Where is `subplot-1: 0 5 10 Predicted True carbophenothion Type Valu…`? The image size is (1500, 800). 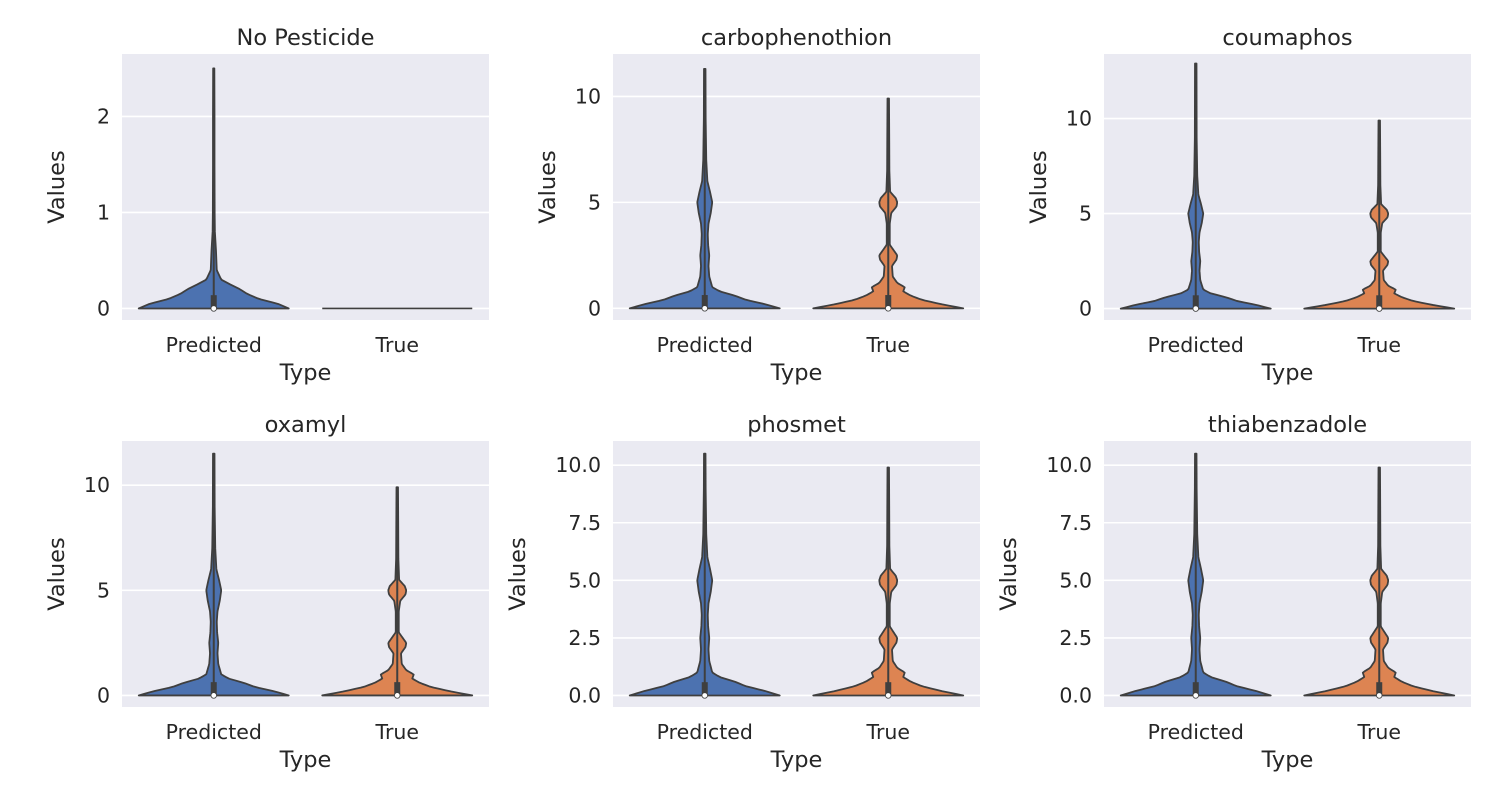
subplot-1: 0 5 10 Predicted True carbophenothion Type Valu… is located at coordinates (757, 205).